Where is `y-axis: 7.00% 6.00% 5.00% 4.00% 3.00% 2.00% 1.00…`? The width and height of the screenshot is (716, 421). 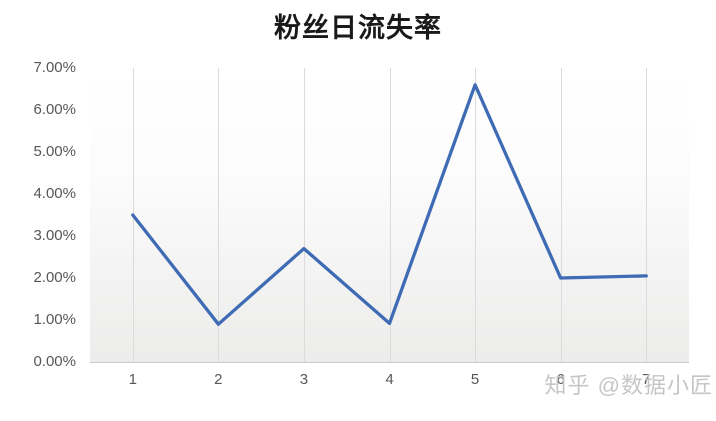
y-axis: 7.00% 6.00% 5.00% 4.00% 3.00% 2.00% 1.00… is located at coordinates (38, 210).